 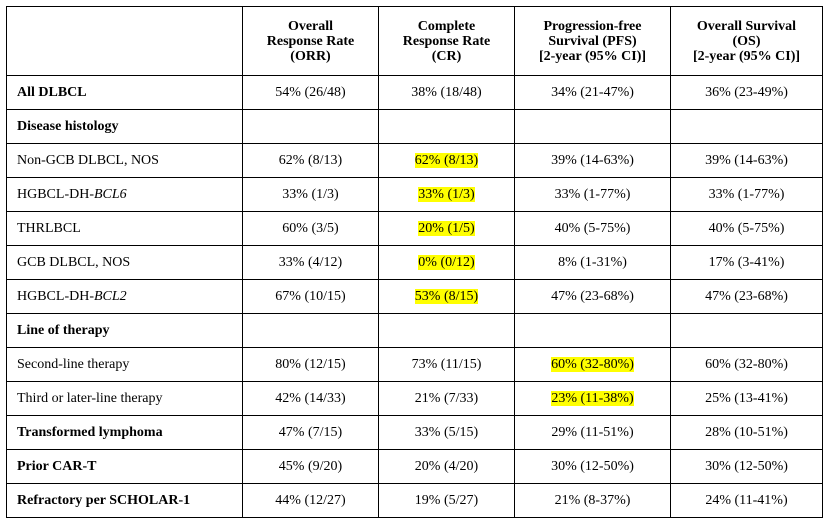 I want to click on cell-os: 36% (23-49%), so click(x=746, y=92).